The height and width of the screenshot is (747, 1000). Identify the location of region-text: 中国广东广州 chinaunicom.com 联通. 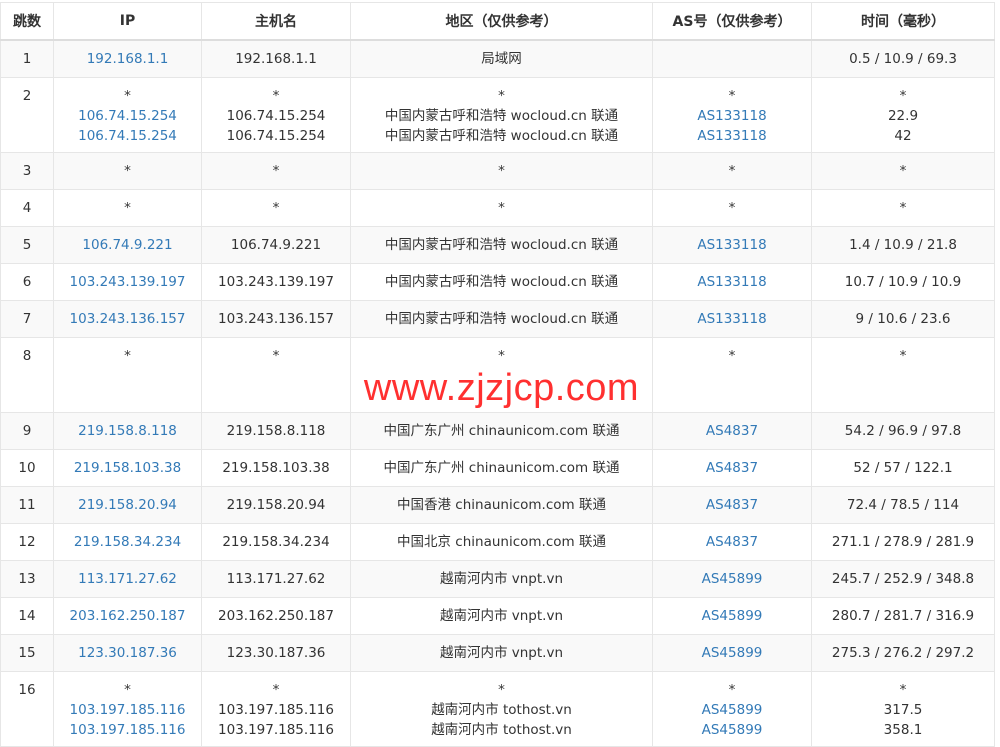
(501, 468).